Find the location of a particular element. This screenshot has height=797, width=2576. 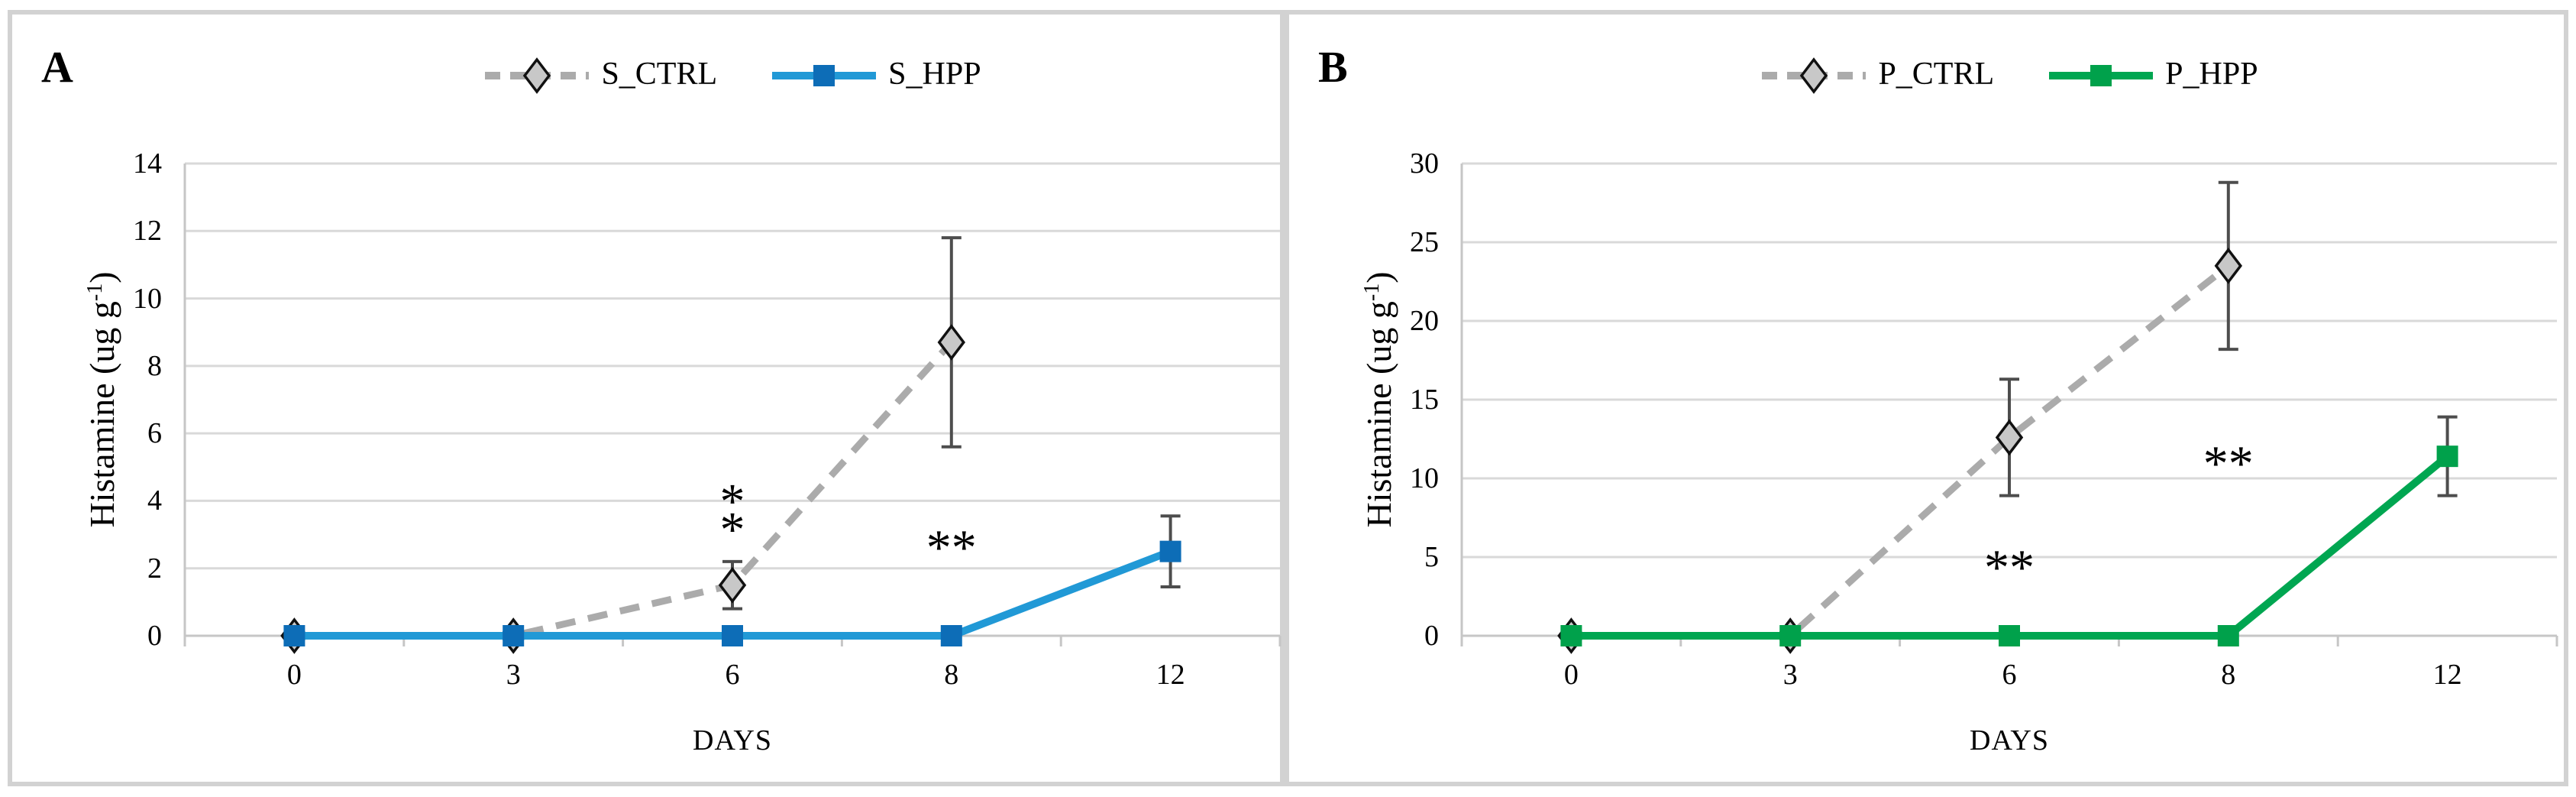

legend-series-label: P_HPP is located at coordinates (2211, 74).